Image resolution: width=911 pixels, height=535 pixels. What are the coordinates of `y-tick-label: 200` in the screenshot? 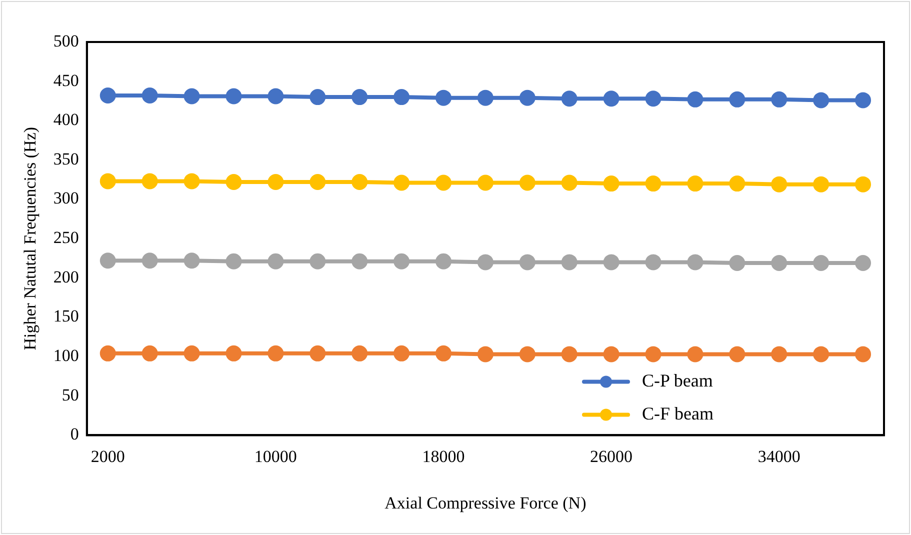 It's located at (66, 276).